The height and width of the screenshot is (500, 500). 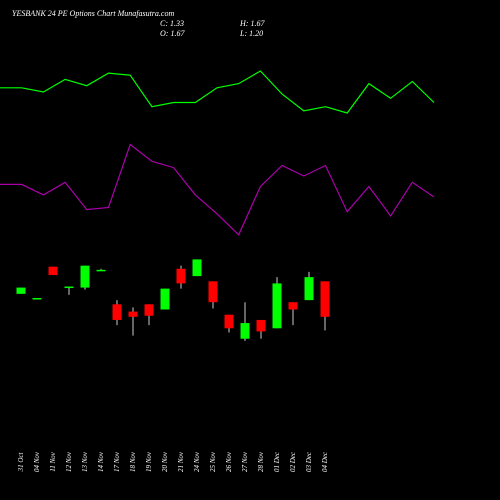 I want to click on x-tick-label: 14 Nov, so click(x=101, y=461).